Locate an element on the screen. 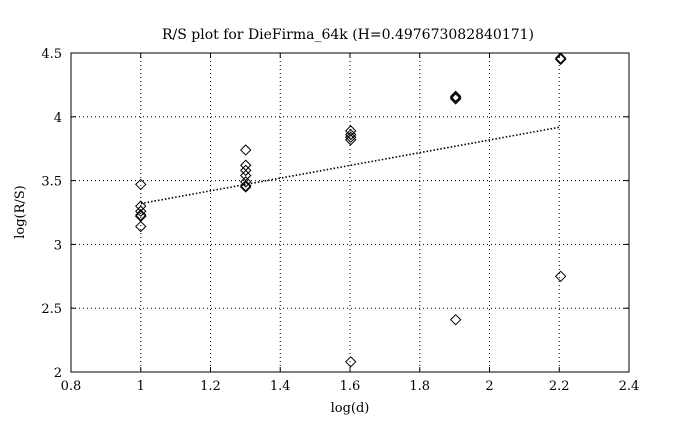  x-tick-label: 1.2 is located at coordinates (210, 386).